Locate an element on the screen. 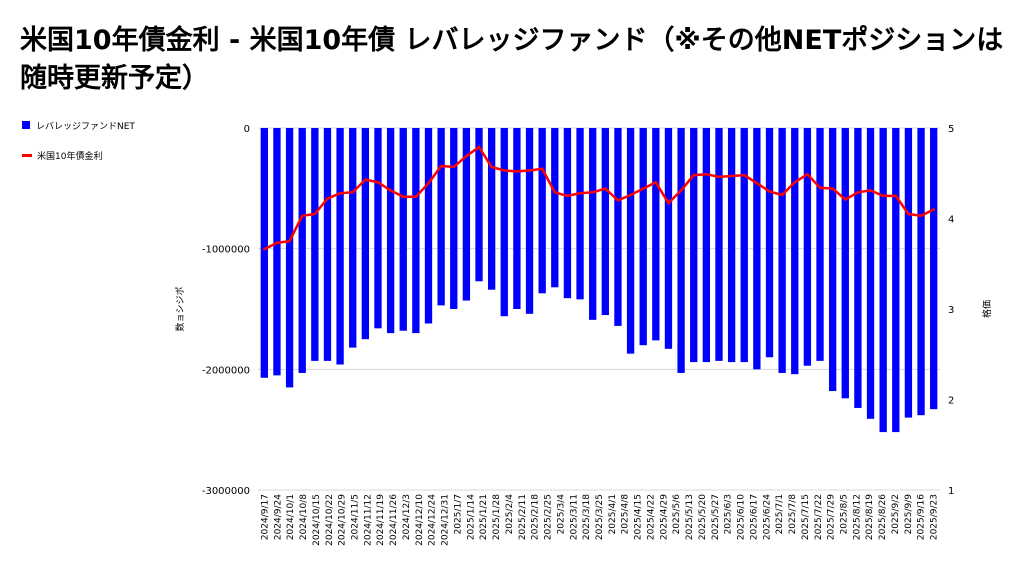 The image size is (1024, 578). x-tick-label: 2025/7/15 is located at coordinates (806, 517).